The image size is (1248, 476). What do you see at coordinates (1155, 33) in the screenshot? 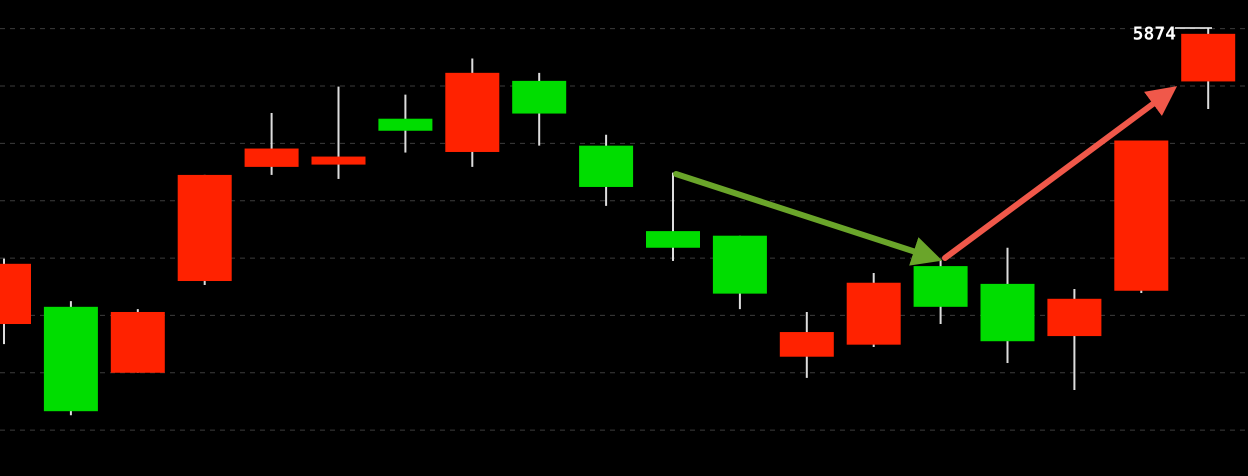
I see `last-price-label: 5874` at bounding box center [1155, 33].